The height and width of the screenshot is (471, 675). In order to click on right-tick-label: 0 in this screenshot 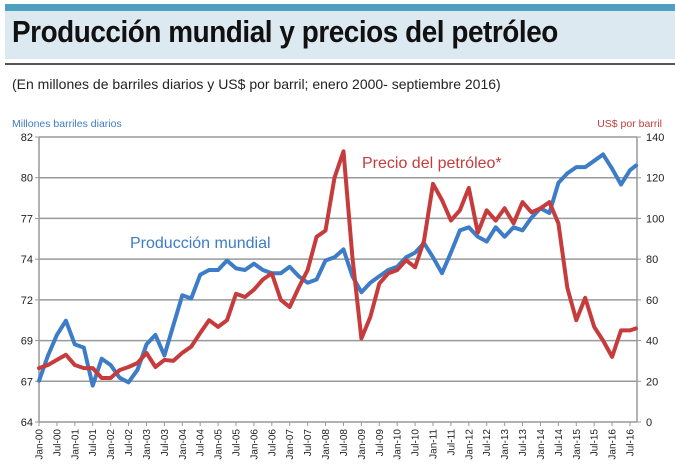, I will do `click(649, 423)`.